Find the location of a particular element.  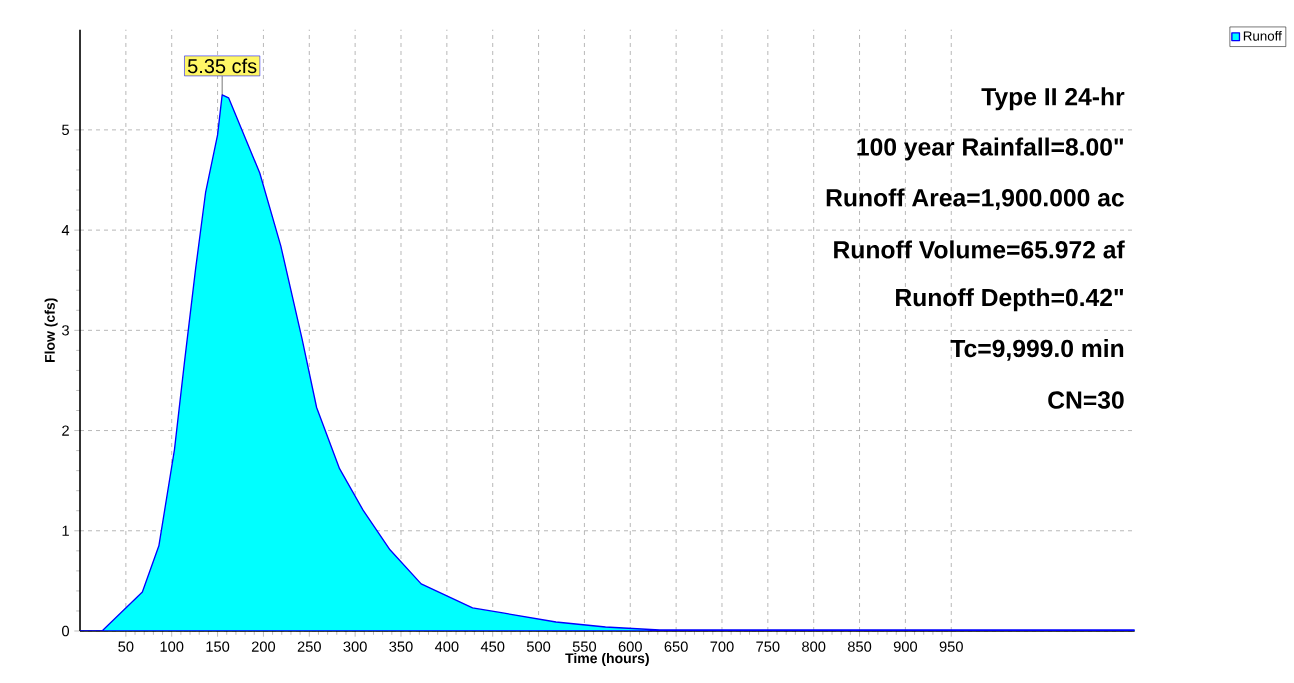

x-tick-label: 300 is located at coordinates (355, 646).